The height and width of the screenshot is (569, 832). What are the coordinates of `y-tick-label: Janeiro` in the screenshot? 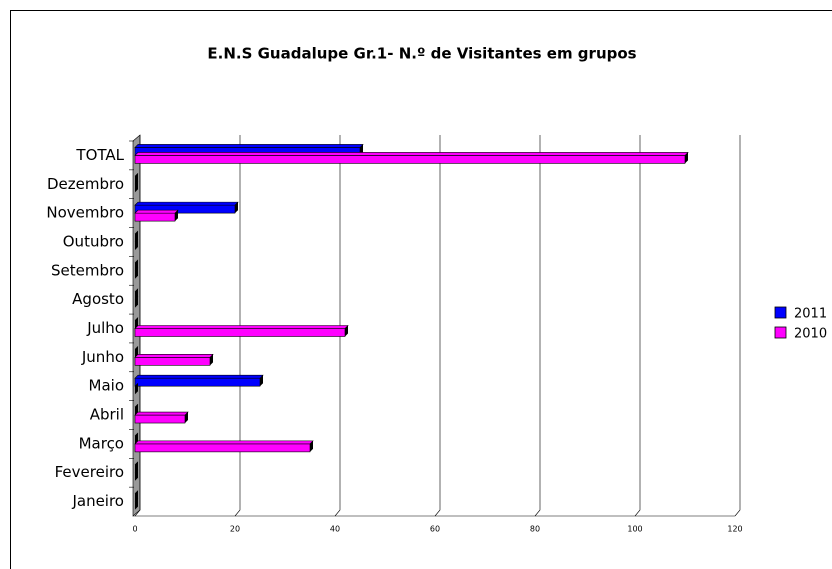 It's located at (97, 501).